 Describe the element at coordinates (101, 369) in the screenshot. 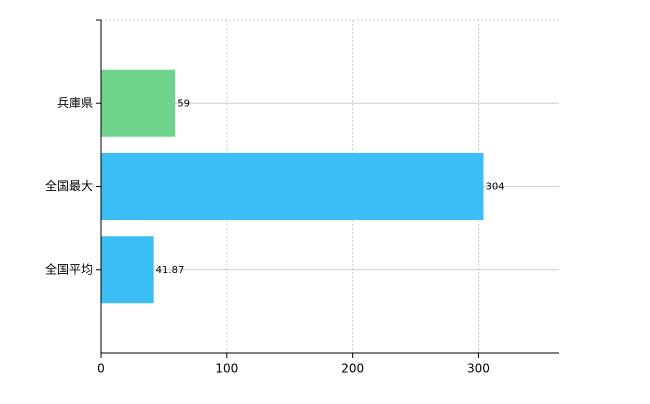

I see `x-tick-label: 0` at that location.